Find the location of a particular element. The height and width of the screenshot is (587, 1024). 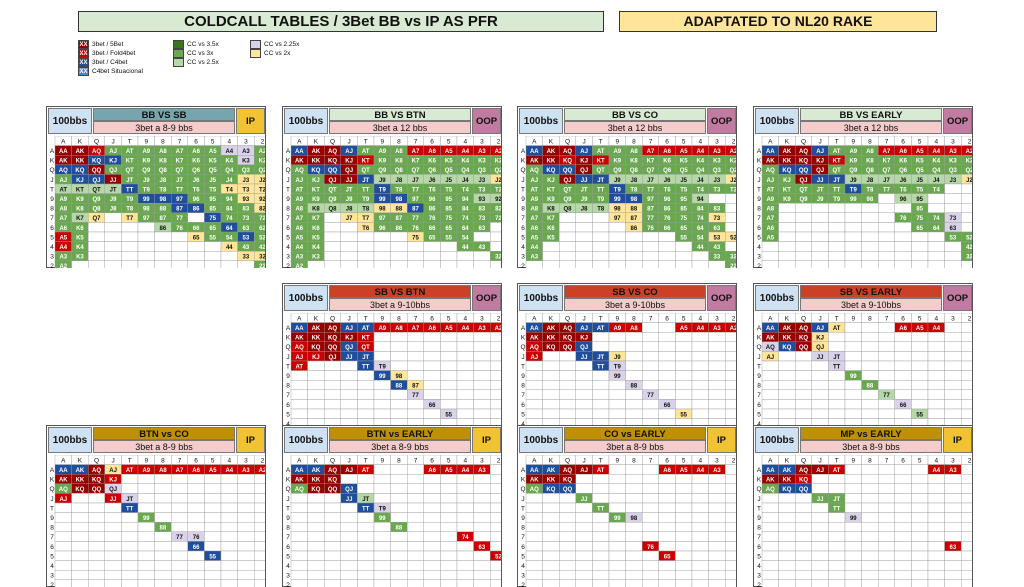

hand-label-54s: 54 is located at coordinates (700, 238).